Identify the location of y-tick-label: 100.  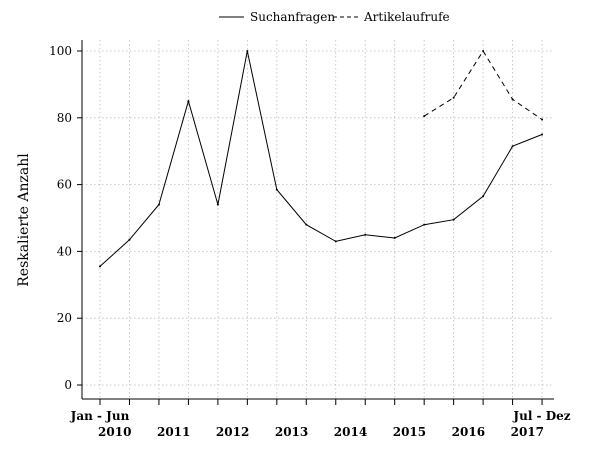
(60, 51).